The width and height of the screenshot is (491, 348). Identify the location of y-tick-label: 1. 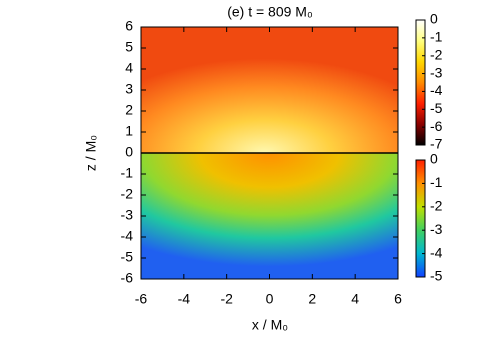
(129, 131).